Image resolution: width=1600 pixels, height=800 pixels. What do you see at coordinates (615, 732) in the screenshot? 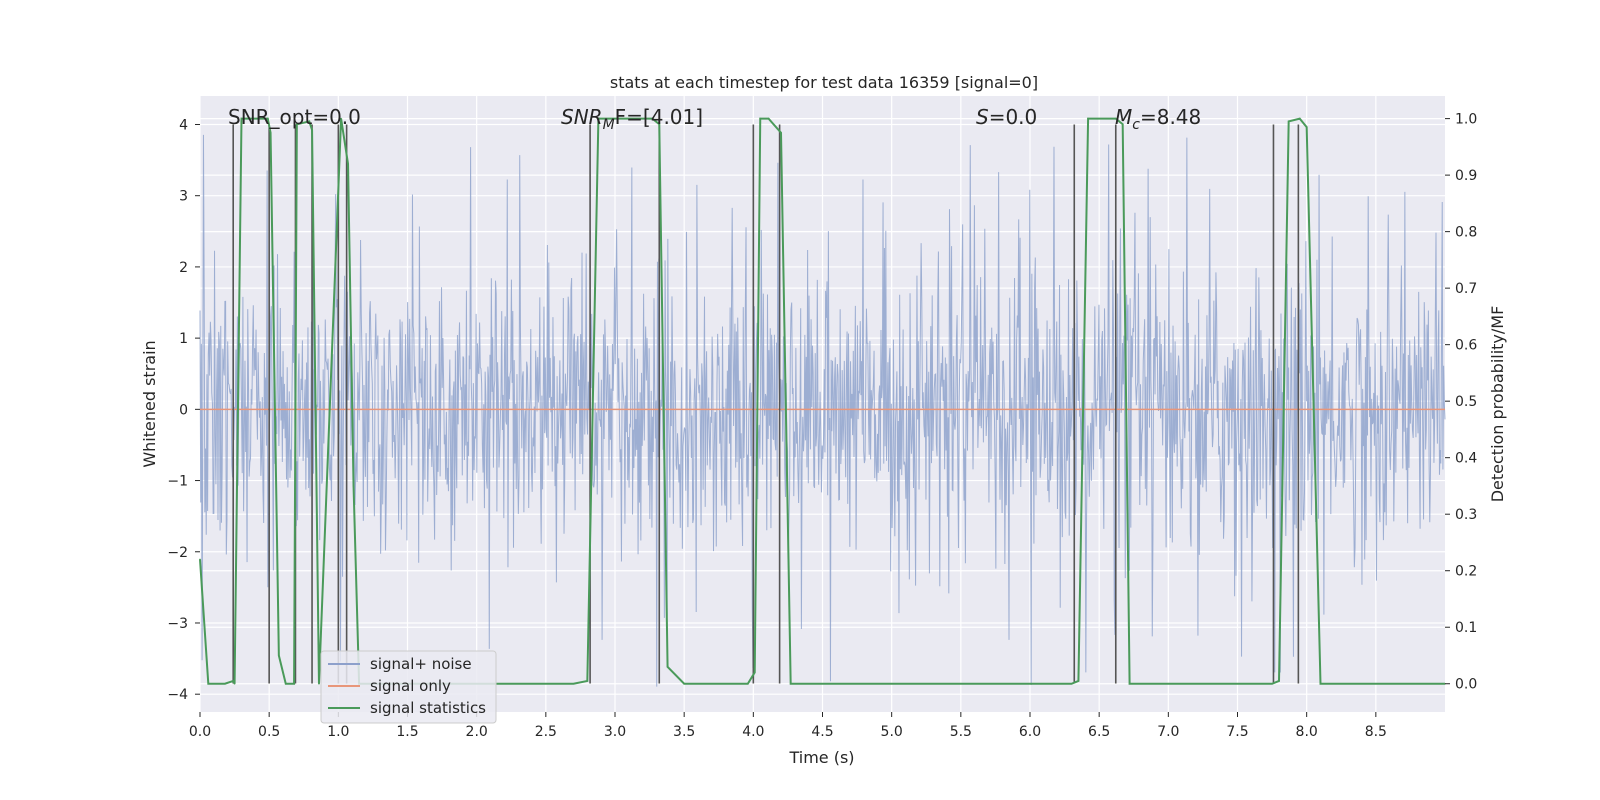
I see `x-tick-label-6: 3.0` at bounding box center [615, 732].